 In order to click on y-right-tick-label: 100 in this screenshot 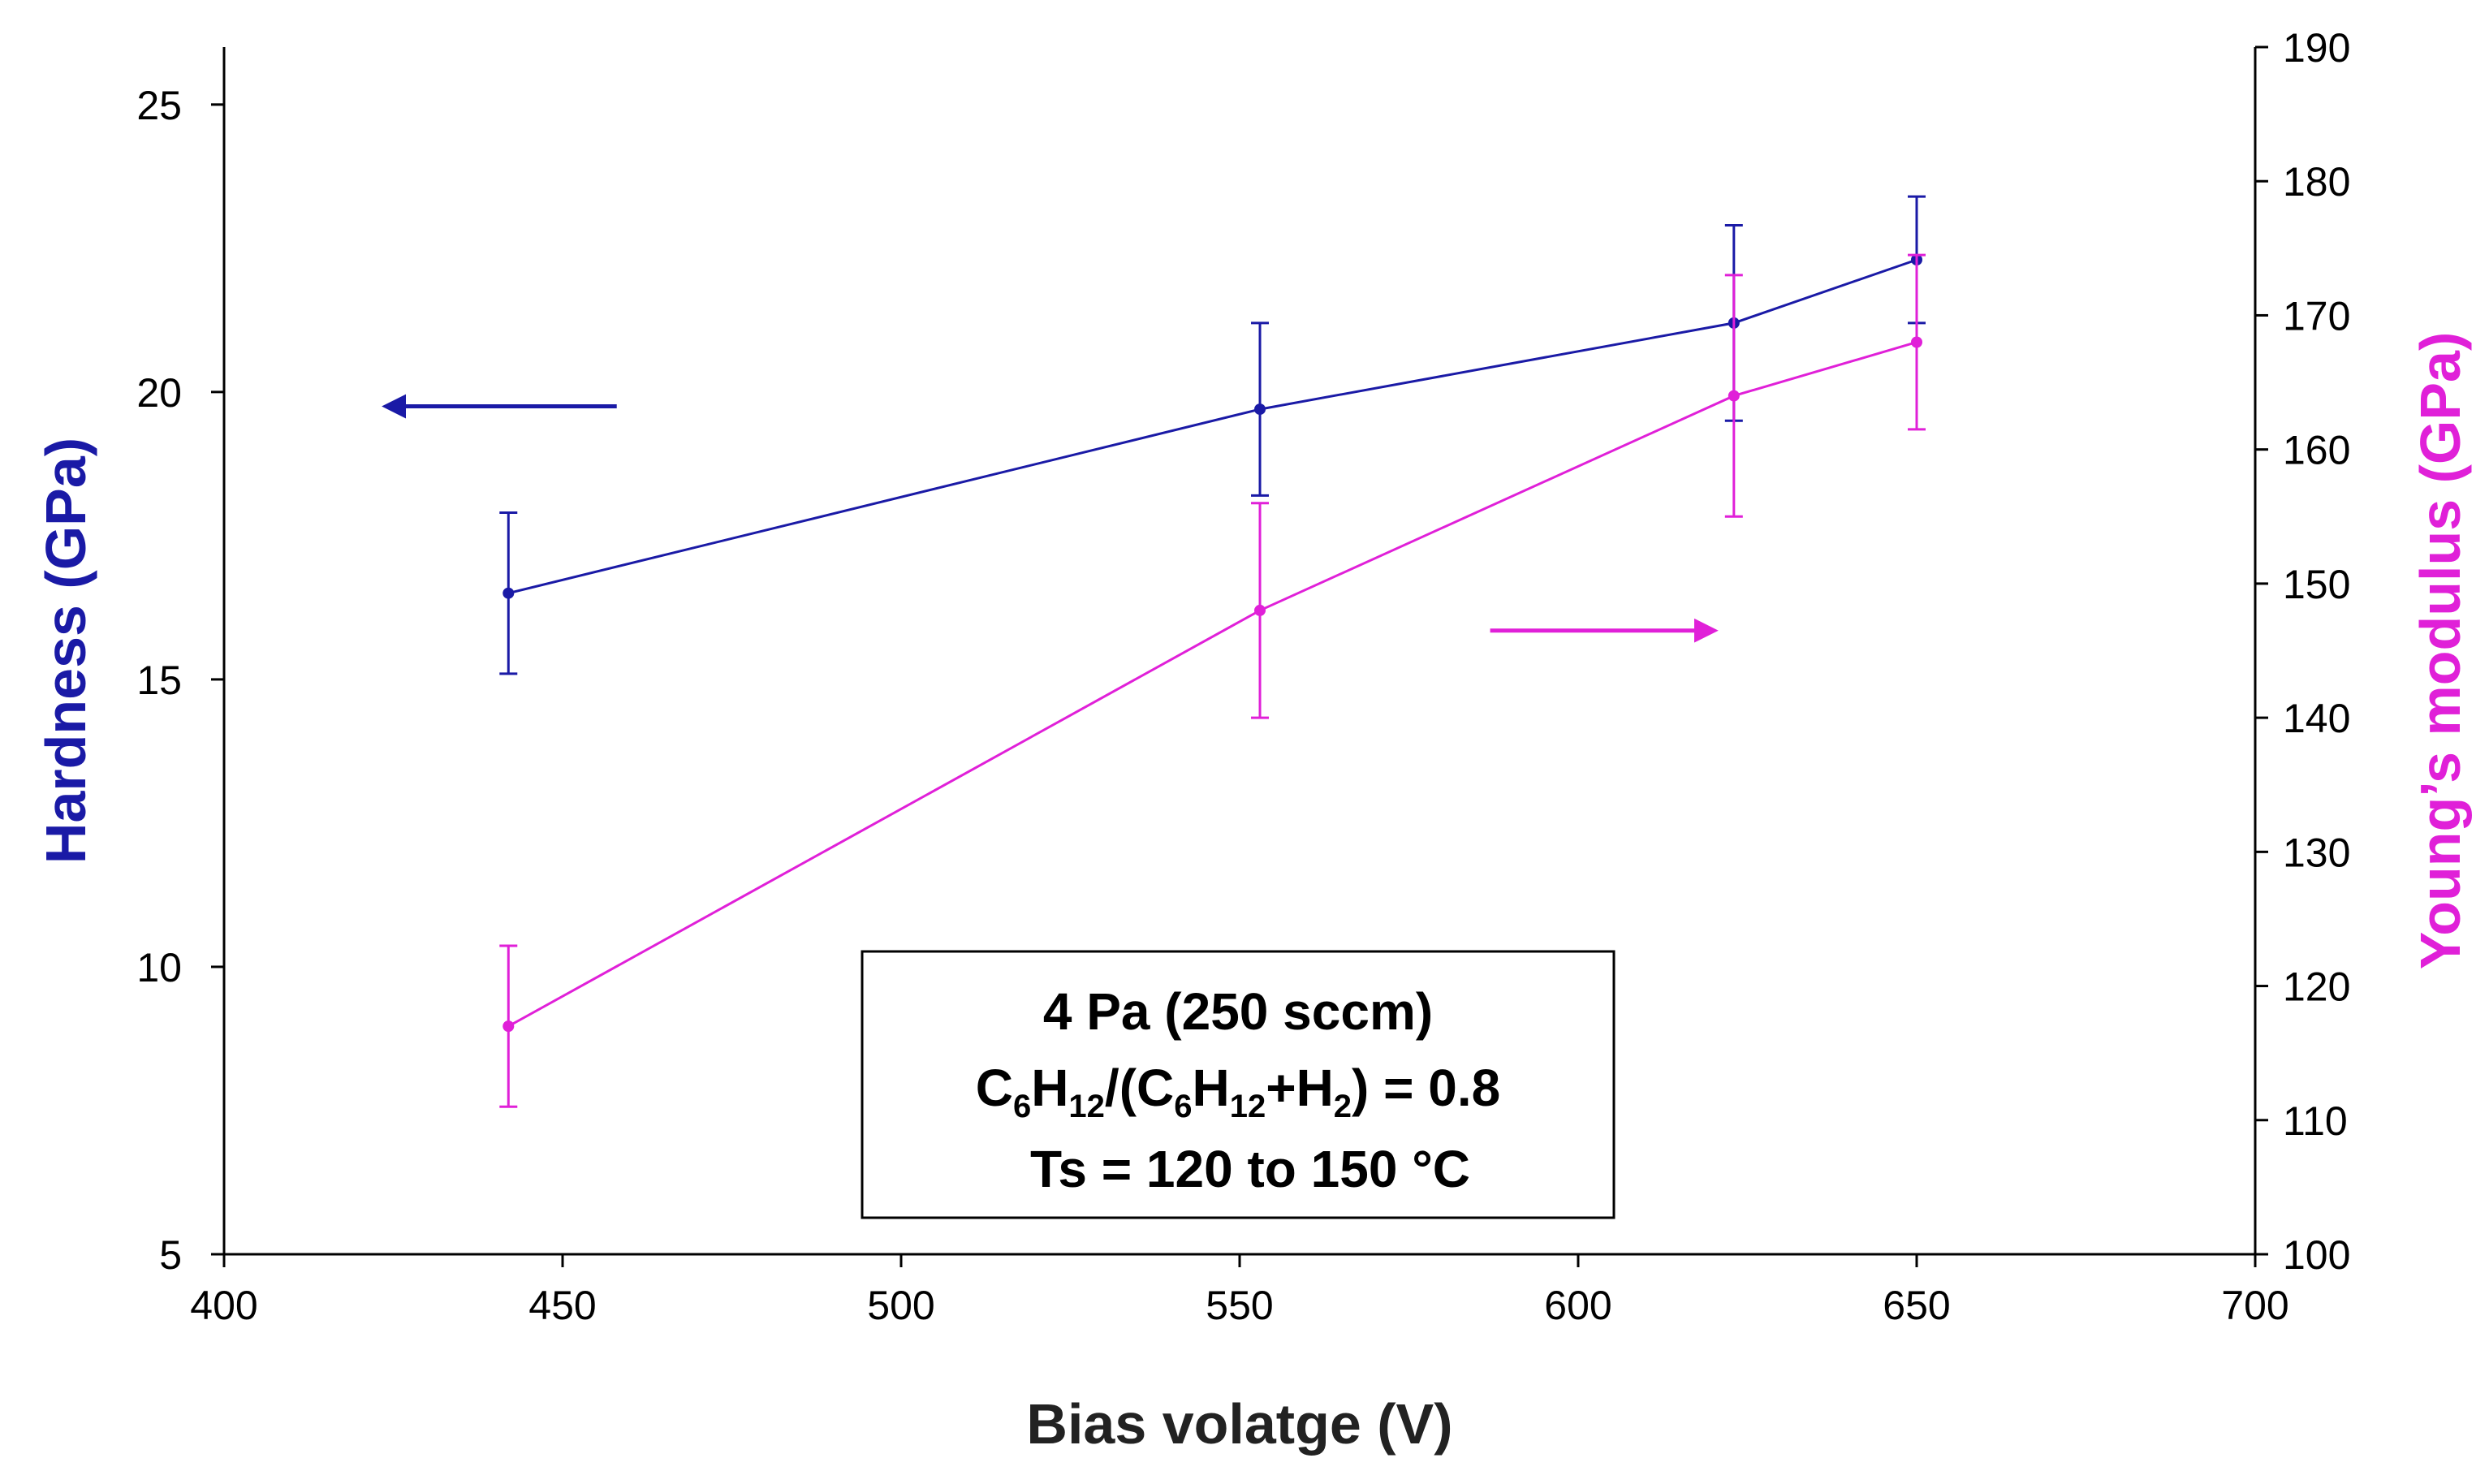, I will do `click(2316, 1255)`.